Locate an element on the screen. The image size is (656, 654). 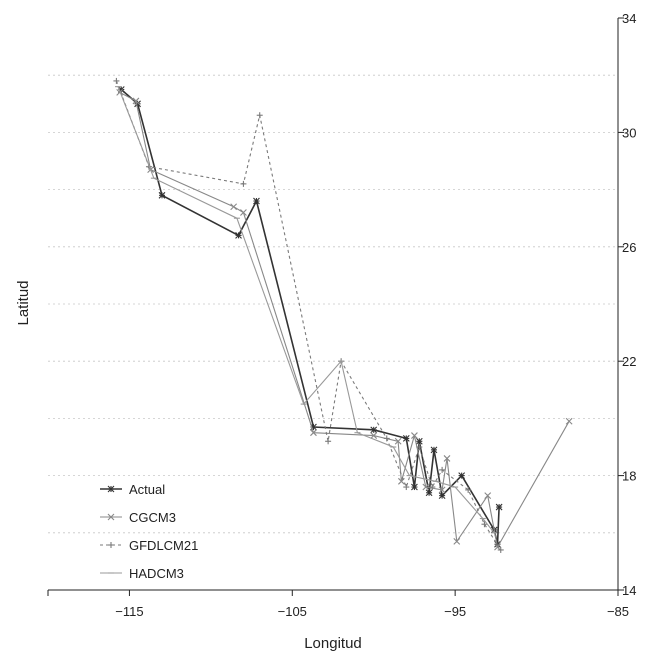
legend-item: GFDLCM21 is located at coordinates (149, 545).